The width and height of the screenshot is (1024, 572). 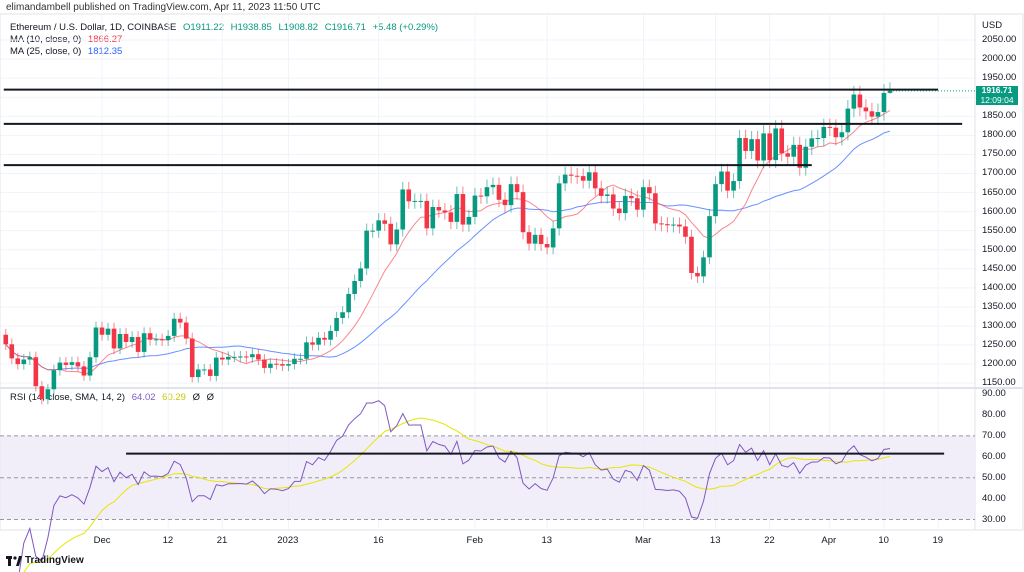 What do you see at coordinates (999, 59) in the screenshot?
I see `price-tick: 2000.00` at bounding box center [999, 59].